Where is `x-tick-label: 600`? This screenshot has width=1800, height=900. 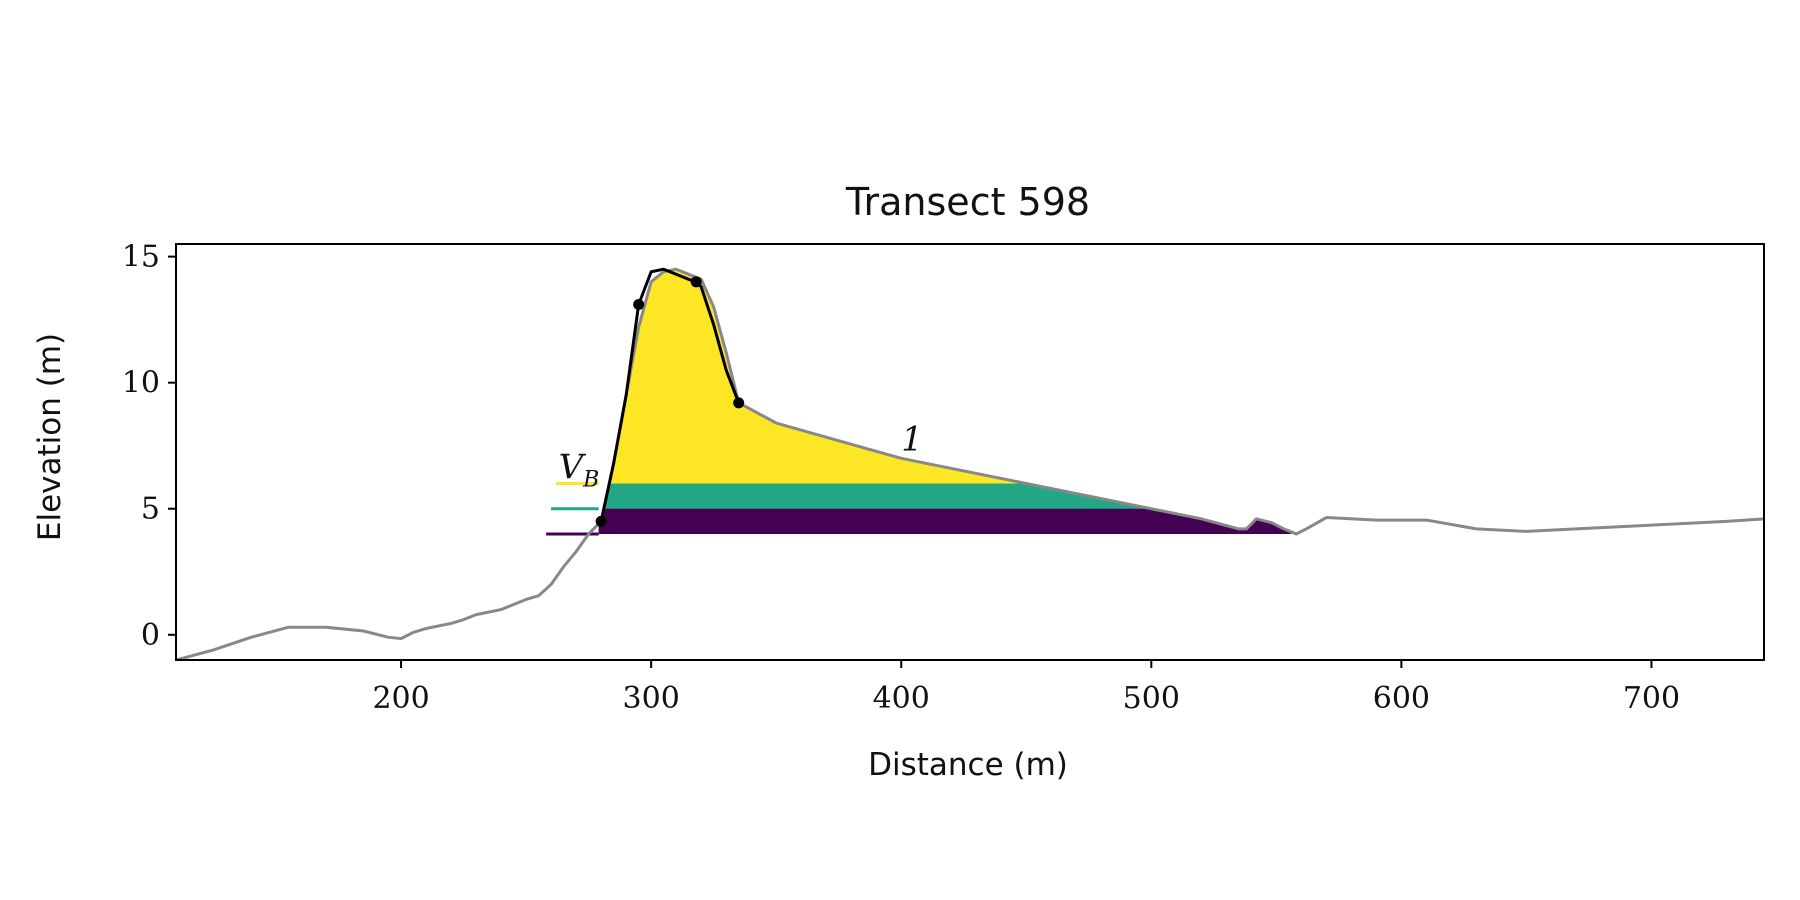
x-tick-label: 600 is located at coordinates (1401, 698).